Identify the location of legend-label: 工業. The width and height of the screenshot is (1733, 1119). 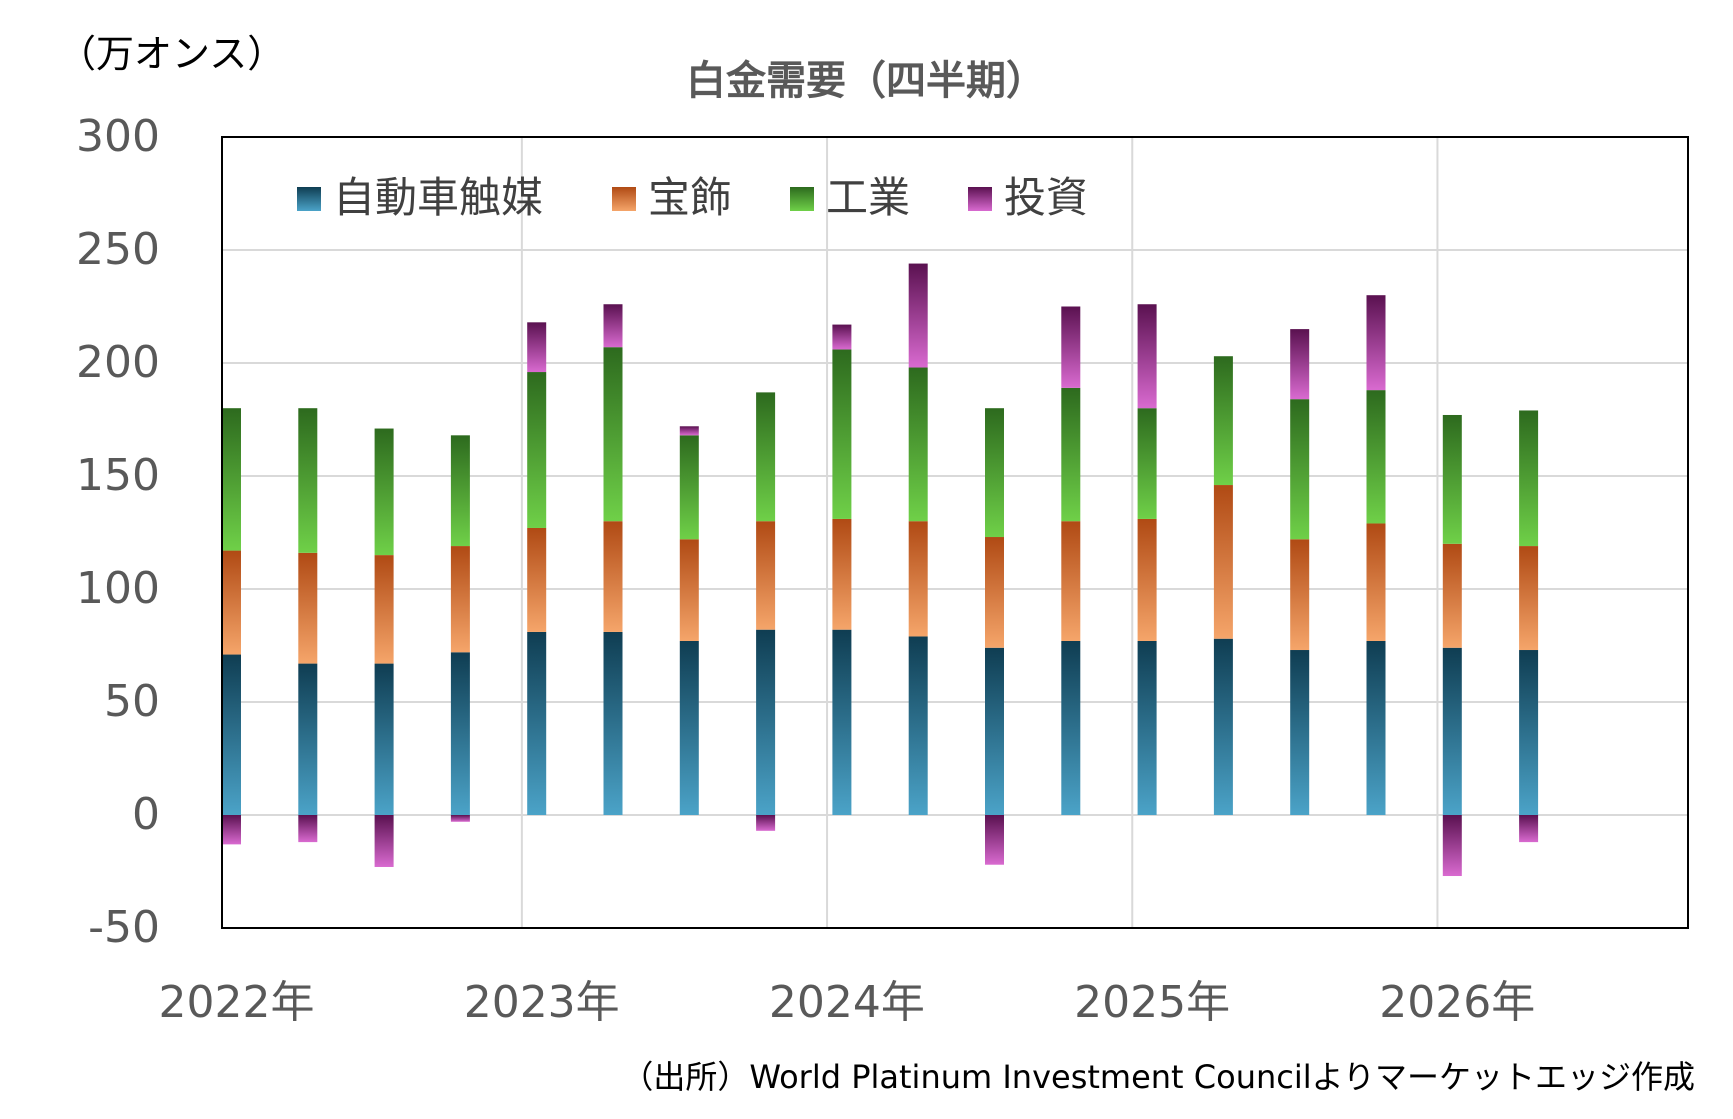
(868, 197).